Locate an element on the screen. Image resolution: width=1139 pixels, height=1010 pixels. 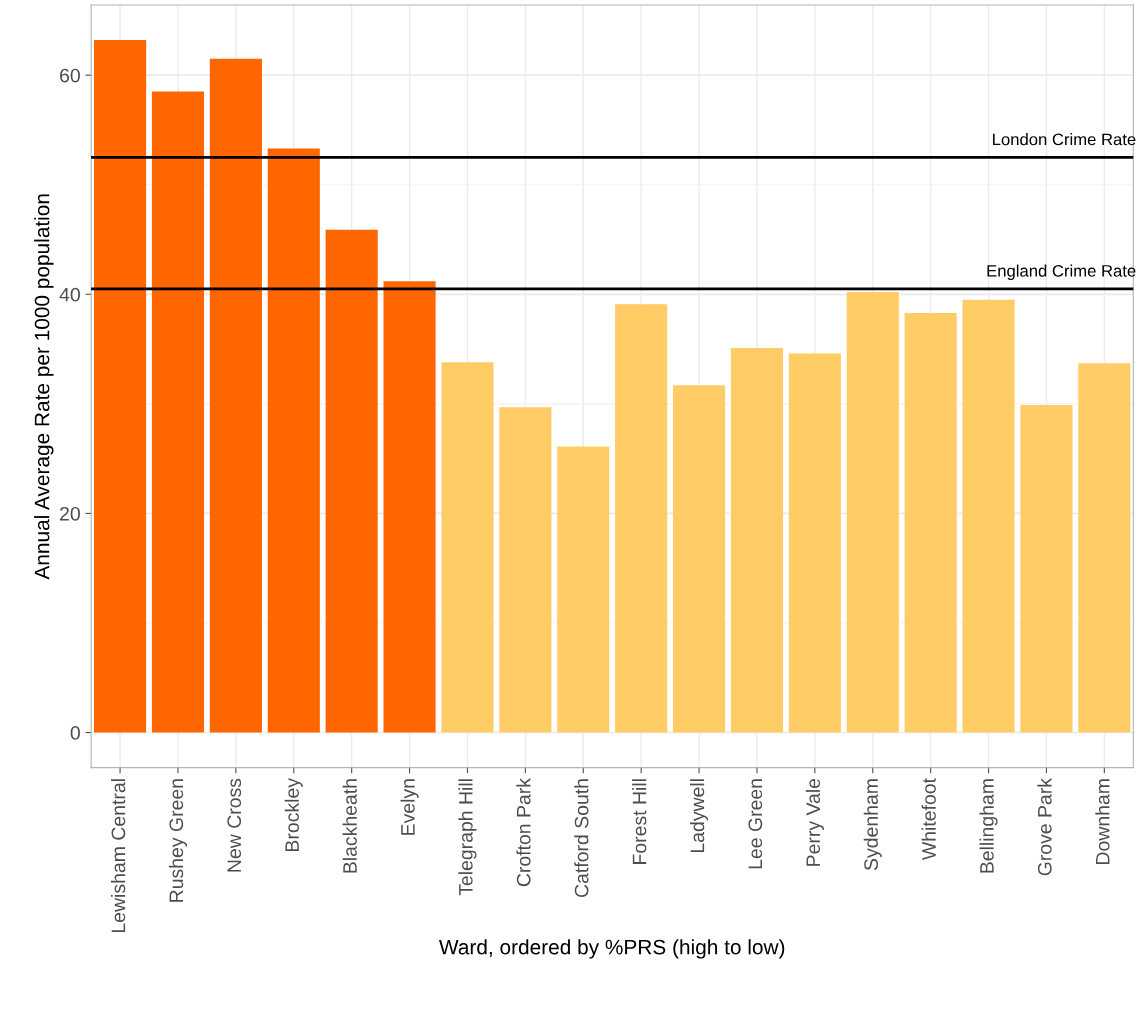
x-tick-label: Lee Green is located at coordinates (755, 824).